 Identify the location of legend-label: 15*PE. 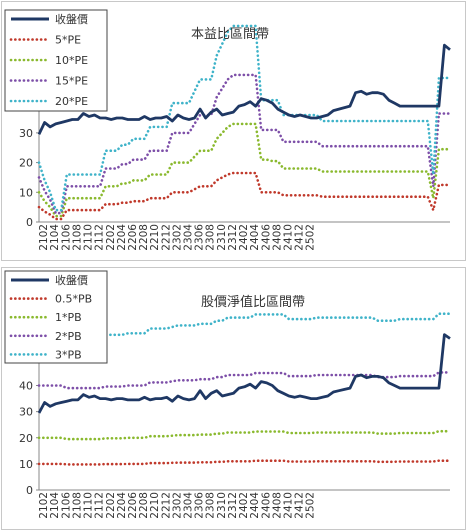
(71, 81).